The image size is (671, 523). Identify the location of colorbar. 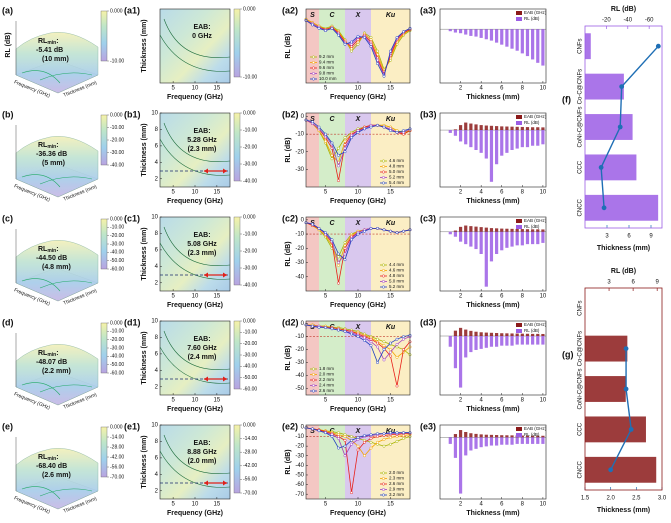
(237, 355).